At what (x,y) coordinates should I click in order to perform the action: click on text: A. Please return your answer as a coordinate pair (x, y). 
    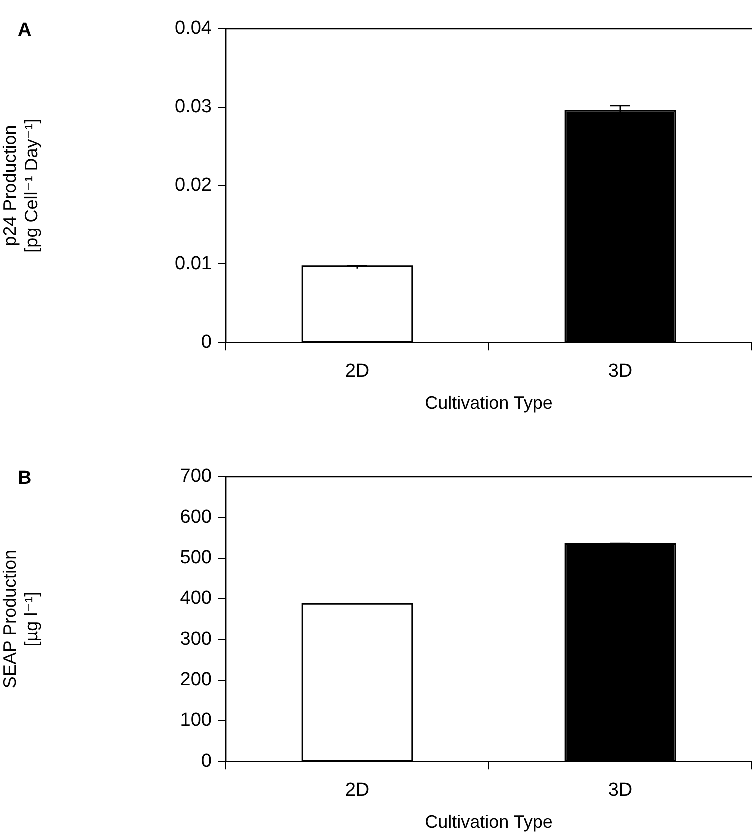
    Looking at the image, I should click on (25, 31).